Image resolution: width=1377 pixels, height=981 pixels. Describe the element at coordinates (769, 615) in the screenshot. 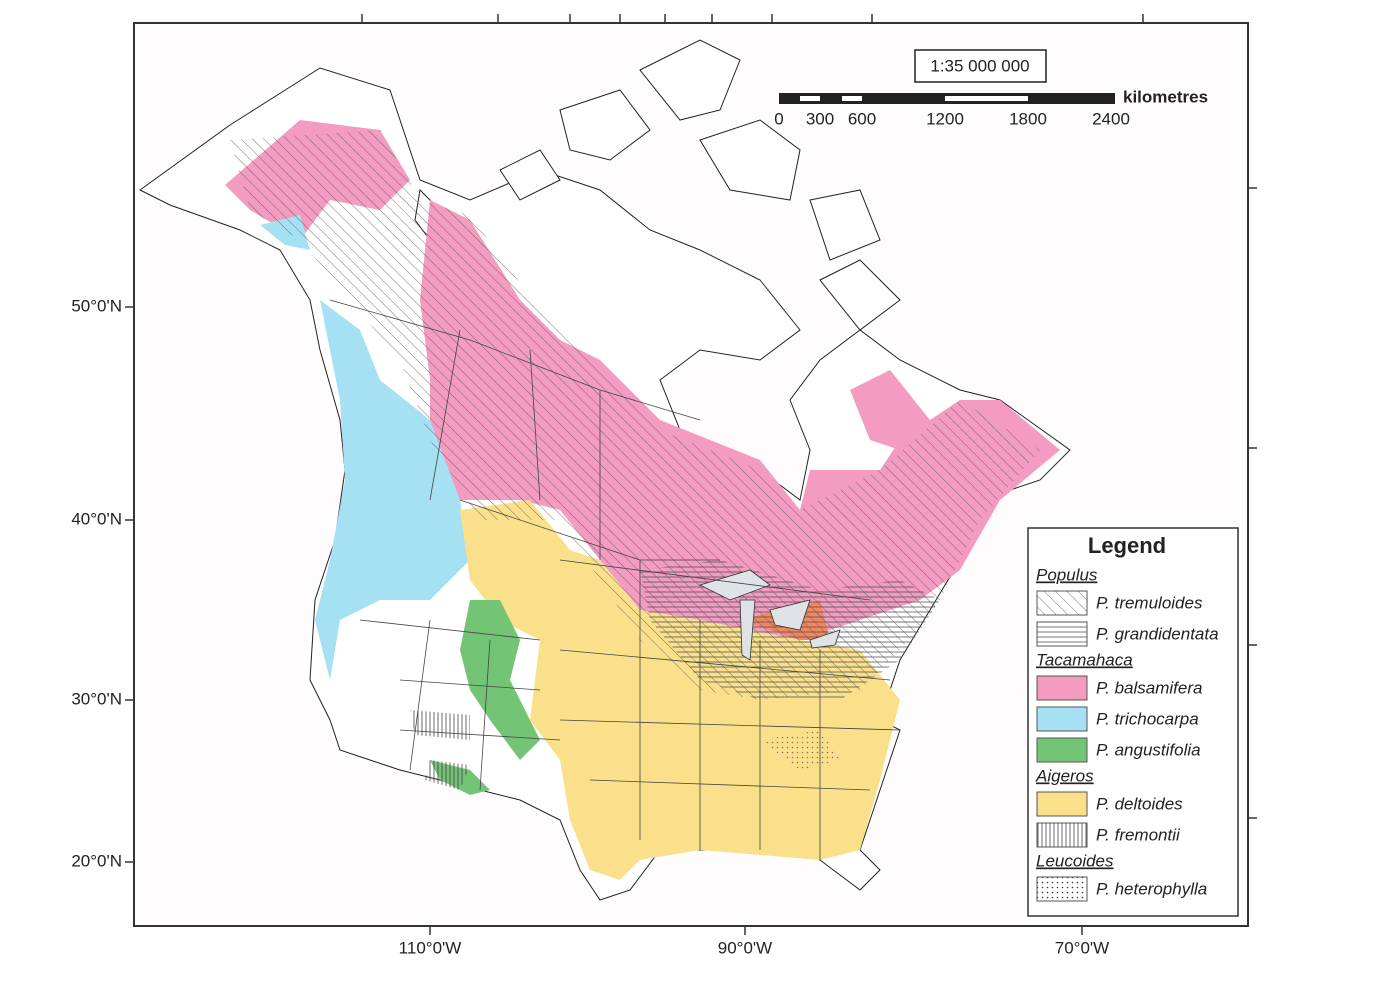

I see `great-lakes` at that location.